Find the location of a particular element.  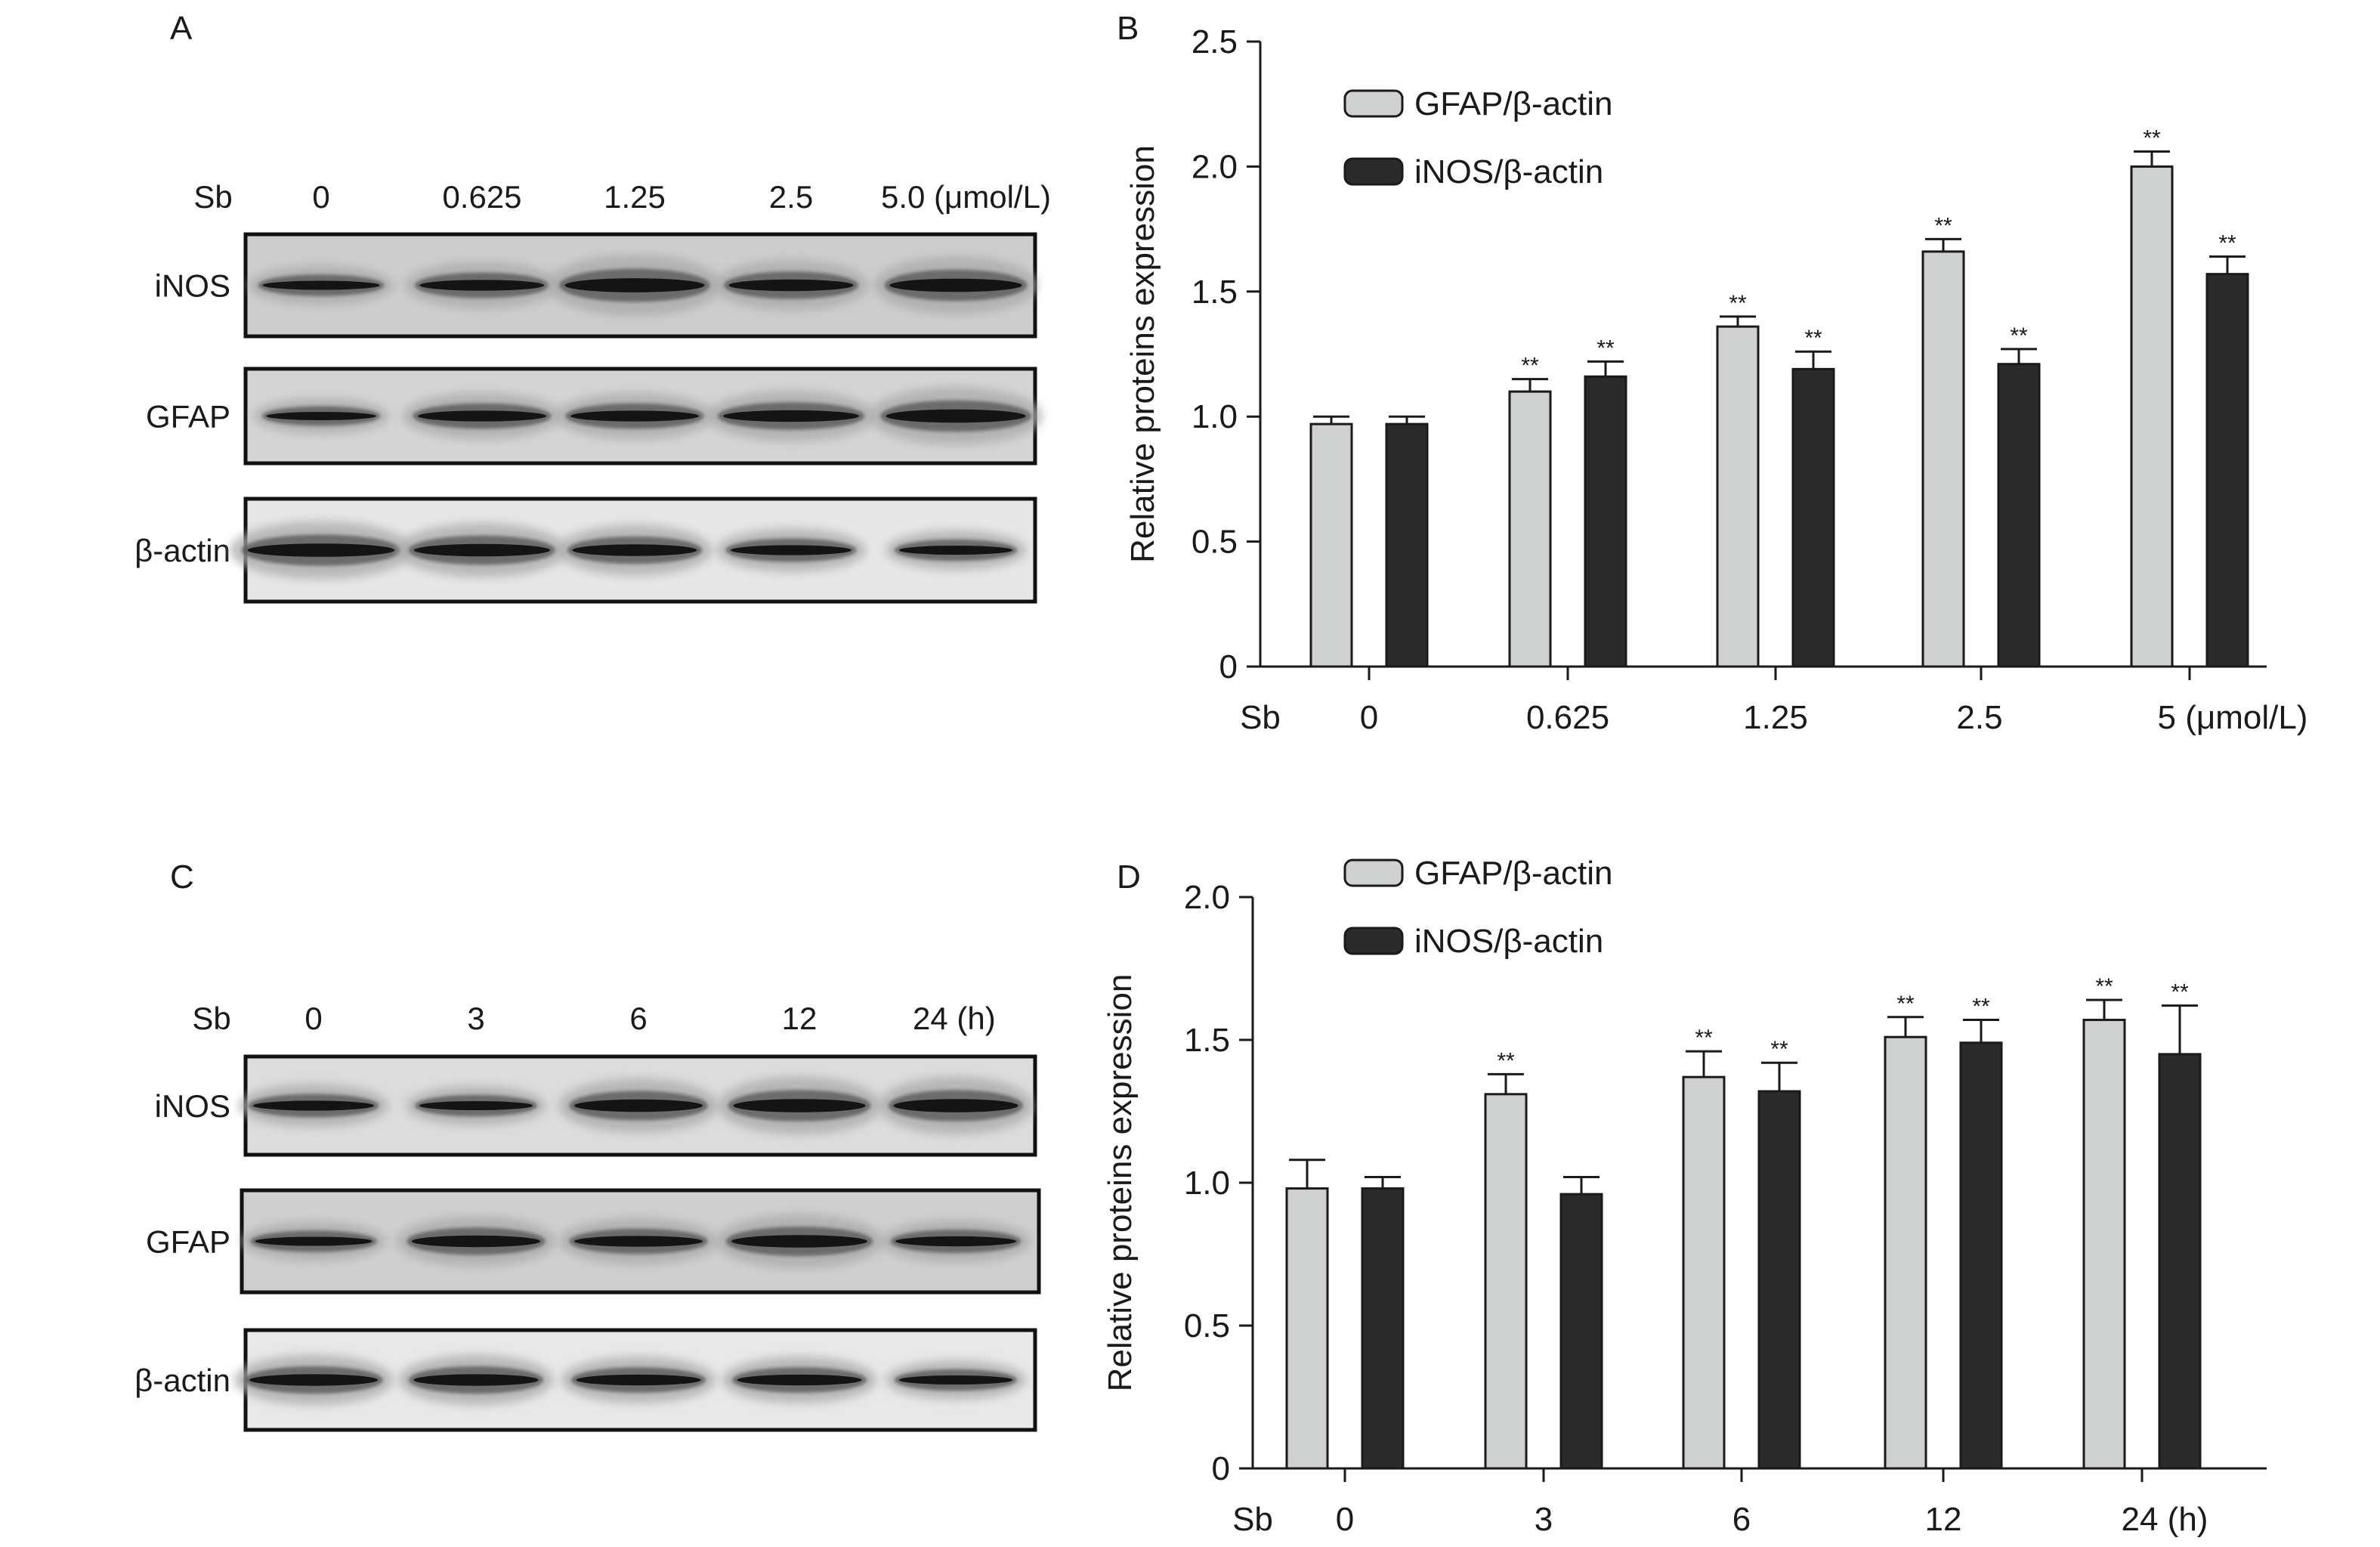

y-tick-label: 2.5 is located at coordinates (1215, 41).